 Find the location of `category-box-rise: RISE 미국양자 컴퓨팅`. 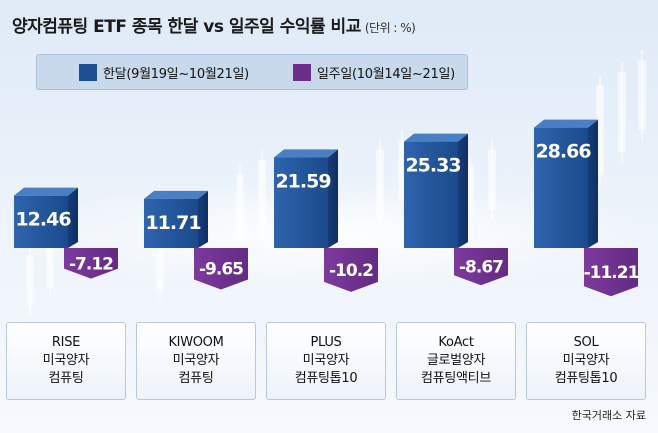

category-box-rise: RISE 미국양자 컴퓨팅 is located at coordinates (66, 361).